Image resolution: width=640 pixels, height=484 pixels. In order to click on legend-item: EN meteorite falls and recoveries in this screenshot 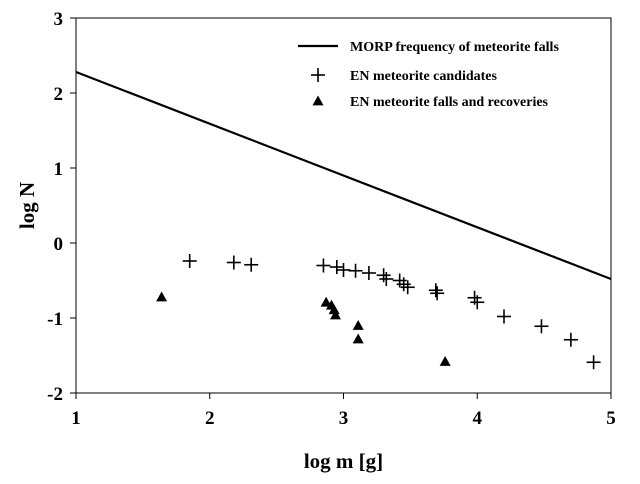, I will do `click(430, 102)`.